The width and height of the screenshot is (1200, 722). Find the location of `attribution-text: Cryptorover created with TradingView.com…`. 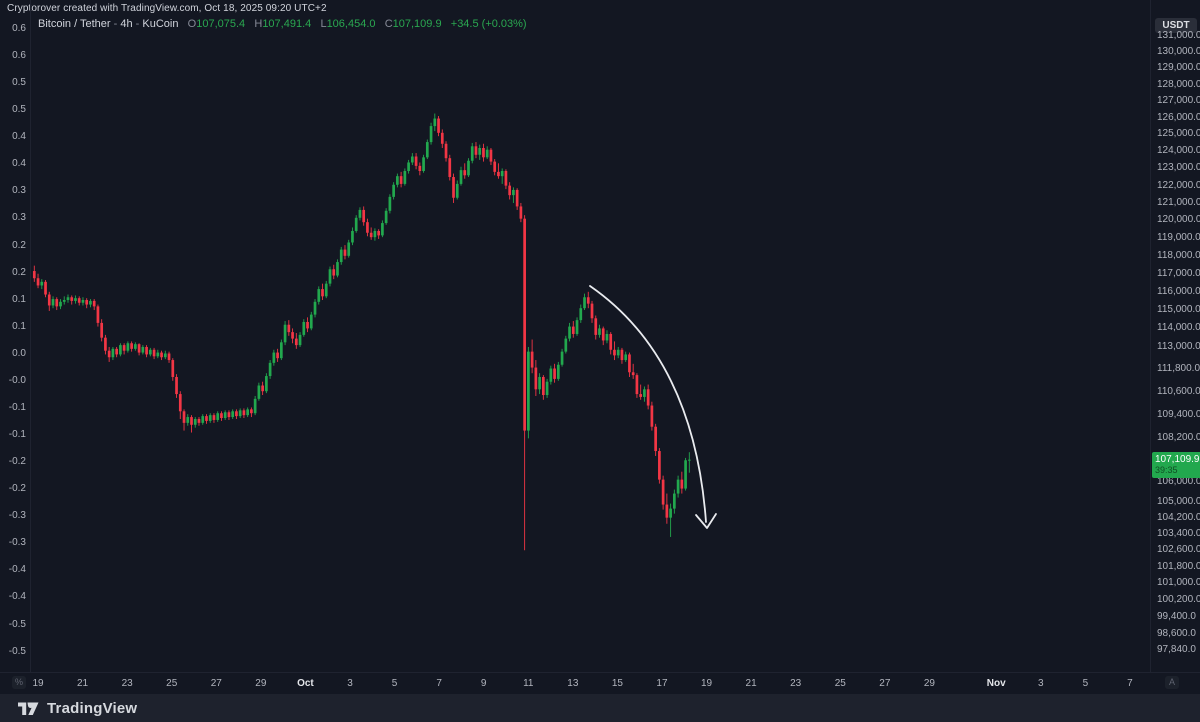

attribution-text: Cryptorover created with TradingView.com… is located at coordinates (167, 8).